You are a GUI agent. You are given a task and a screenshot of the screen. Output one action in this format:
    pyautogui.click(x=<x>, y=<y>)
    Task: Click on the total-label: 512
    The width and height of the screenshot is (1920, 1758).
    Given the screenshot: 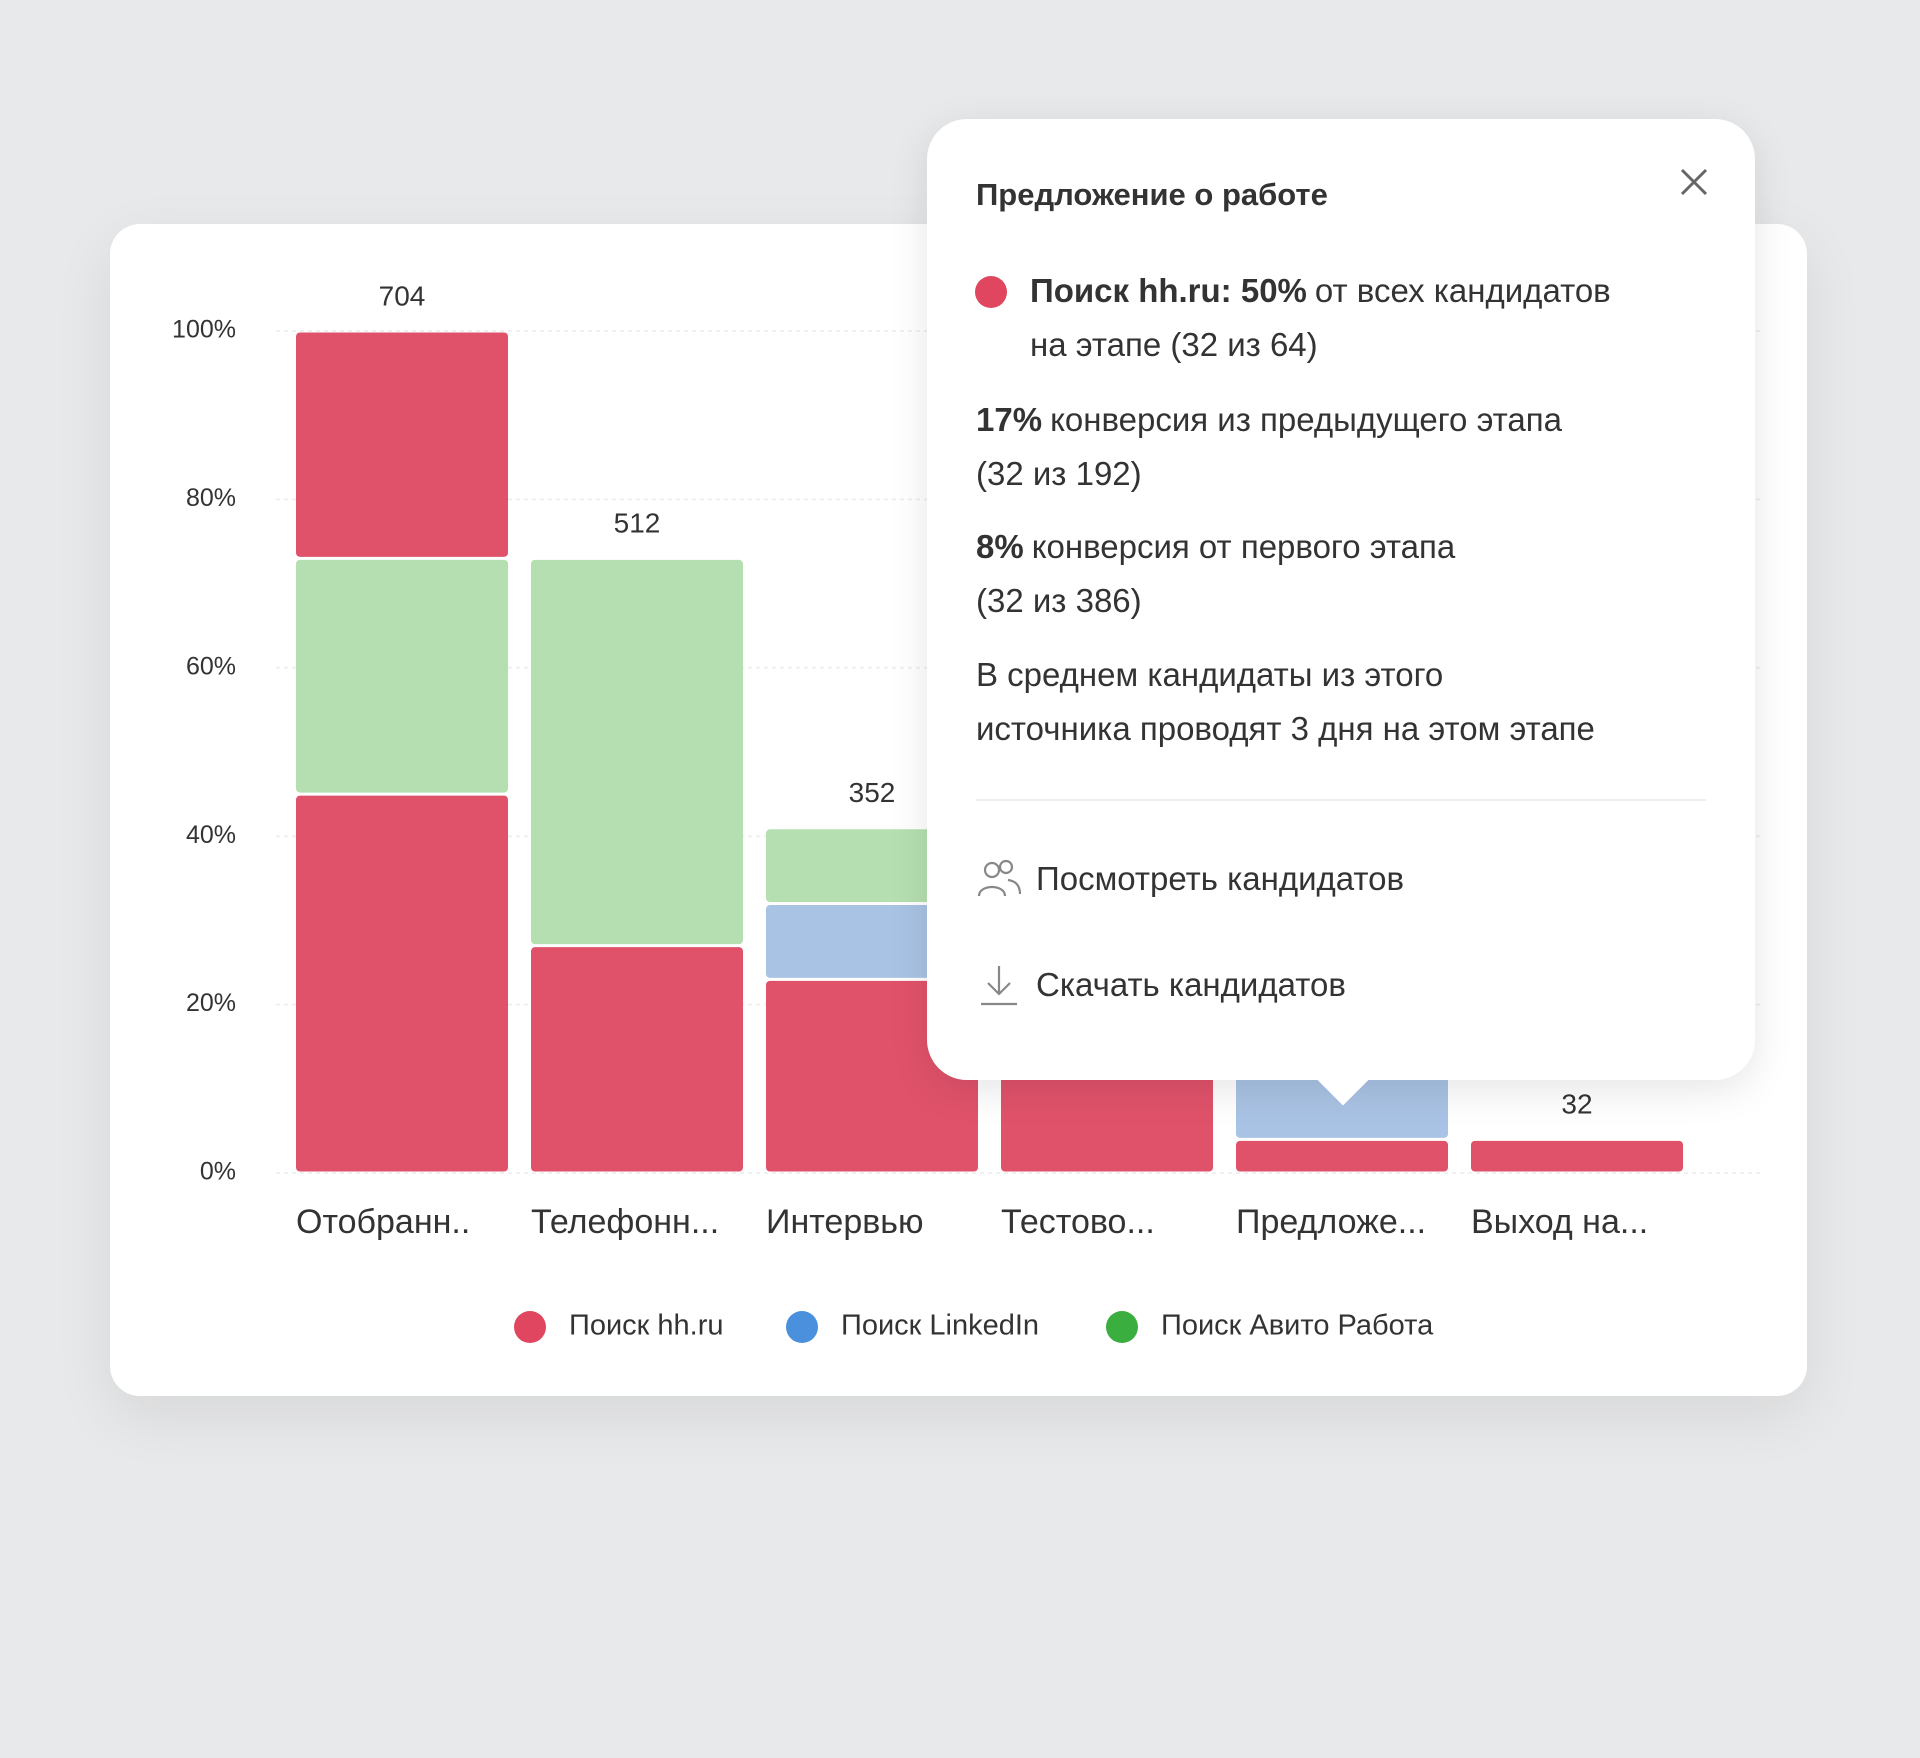 What is the action you would take?
    pyautogui.click(x=637, y=523)
    